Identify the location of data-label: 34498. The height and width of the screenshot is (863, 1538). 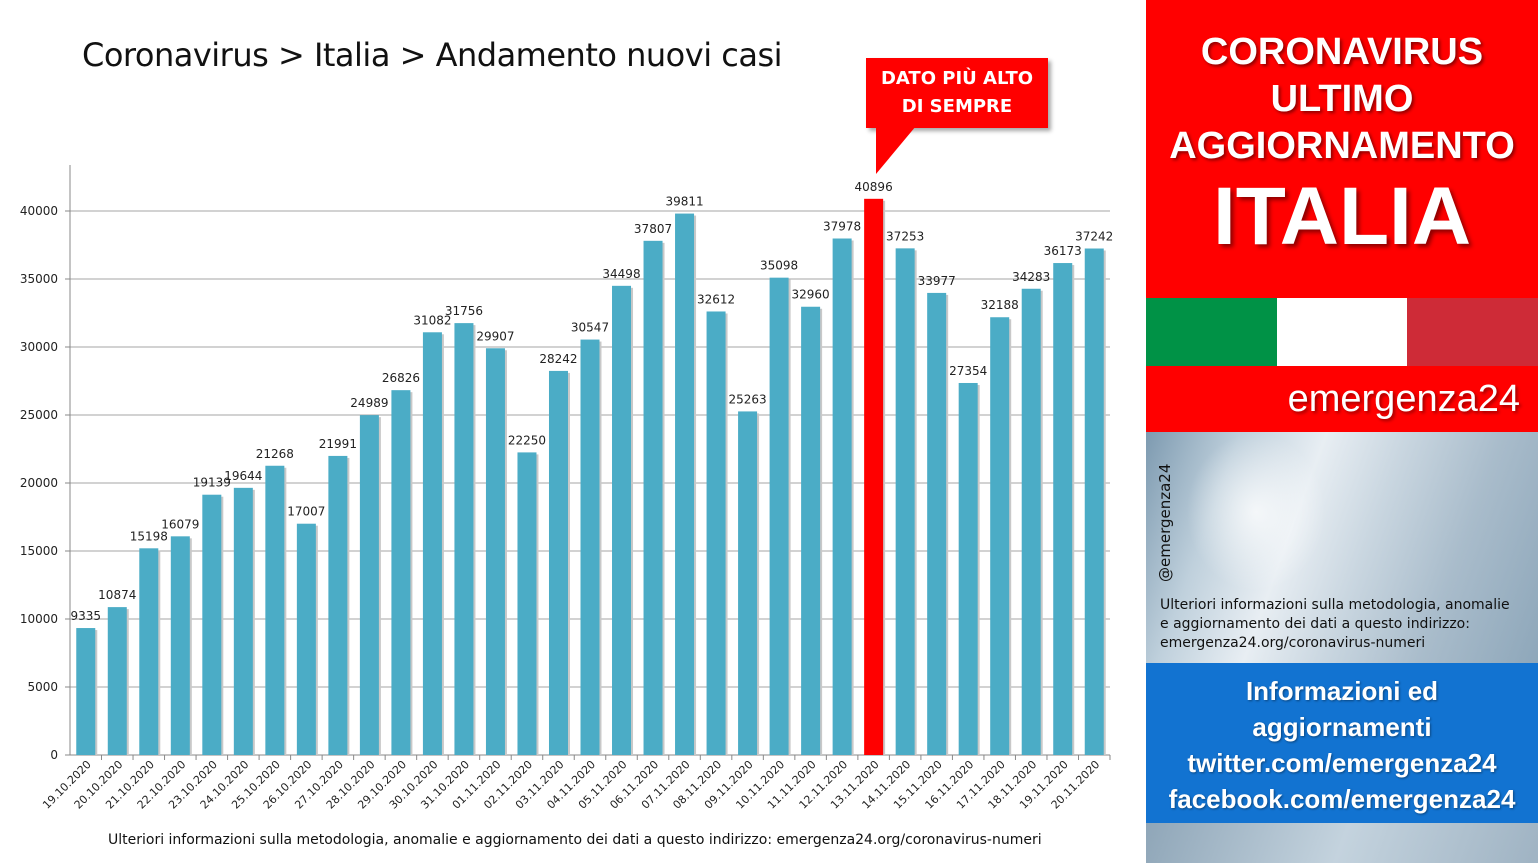
(621, 274).